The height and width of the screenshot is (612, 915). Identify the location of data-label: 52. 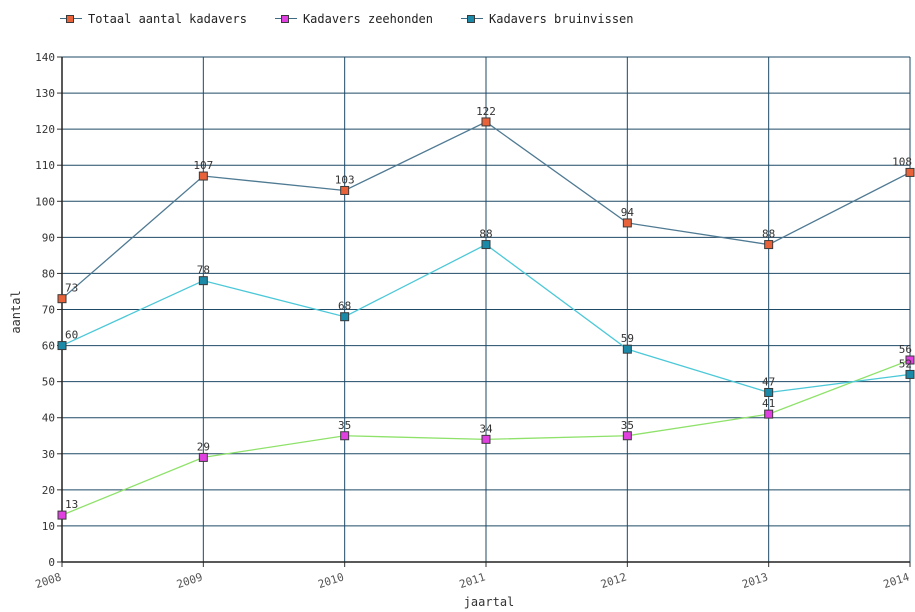
(905, 363).